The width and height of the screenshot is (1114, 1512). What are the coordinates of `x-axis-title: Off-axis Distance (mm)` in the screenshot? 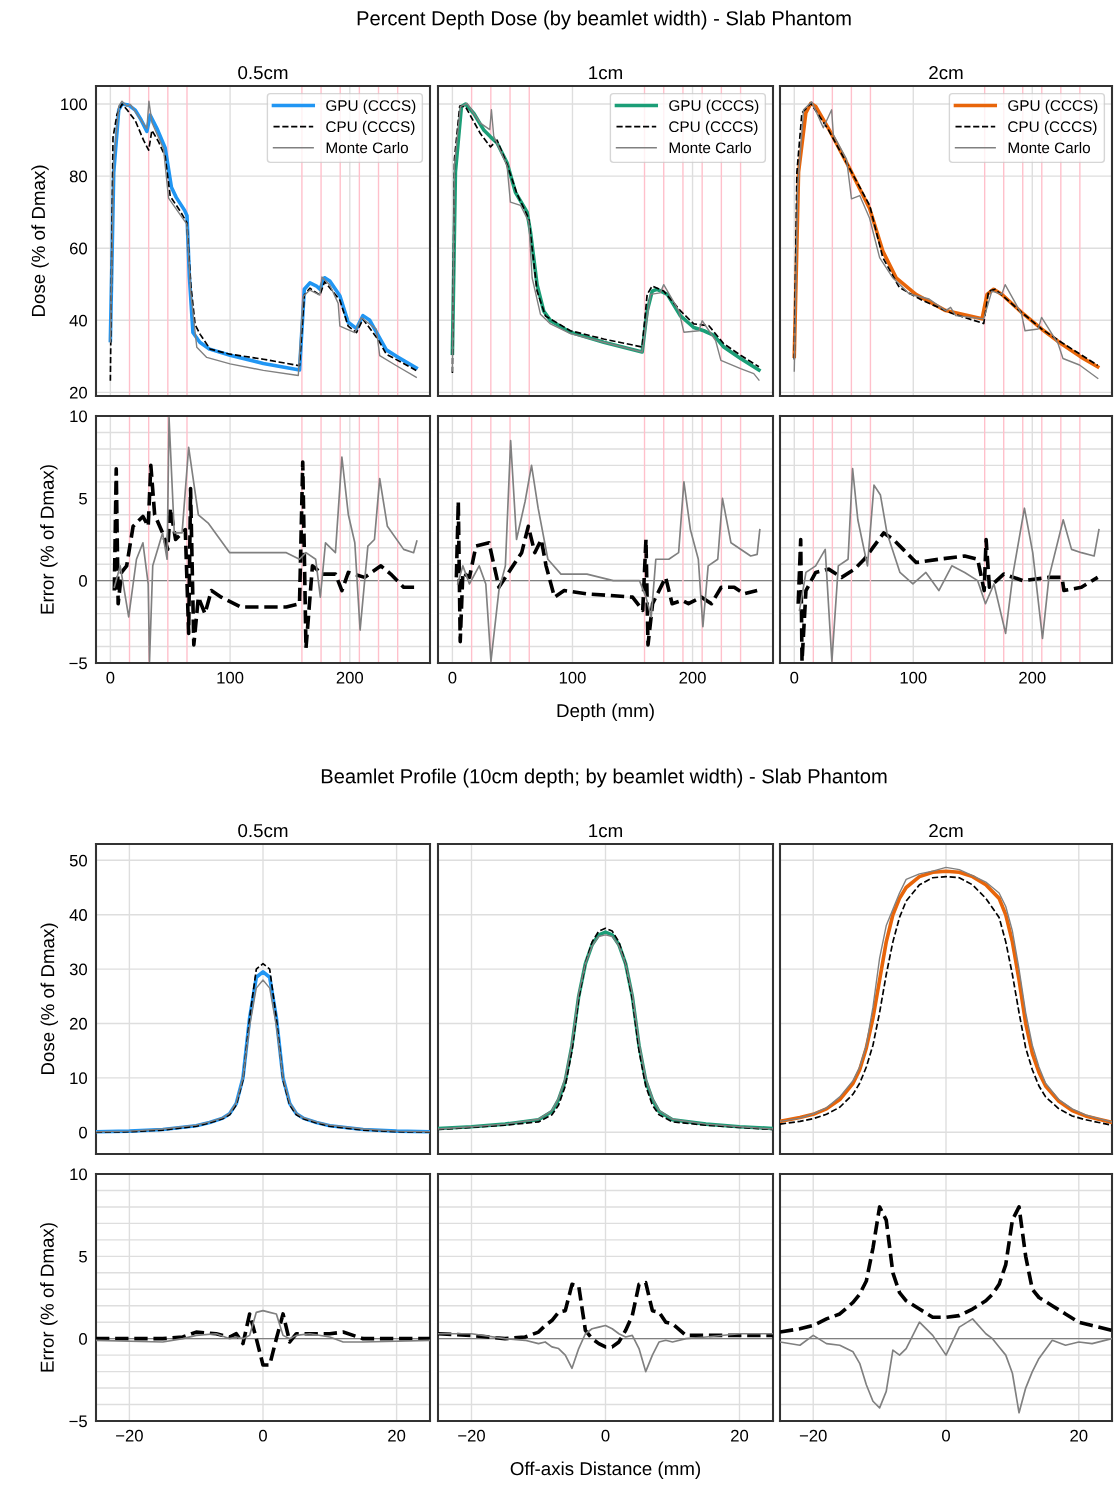 It's located at (605, 1470).